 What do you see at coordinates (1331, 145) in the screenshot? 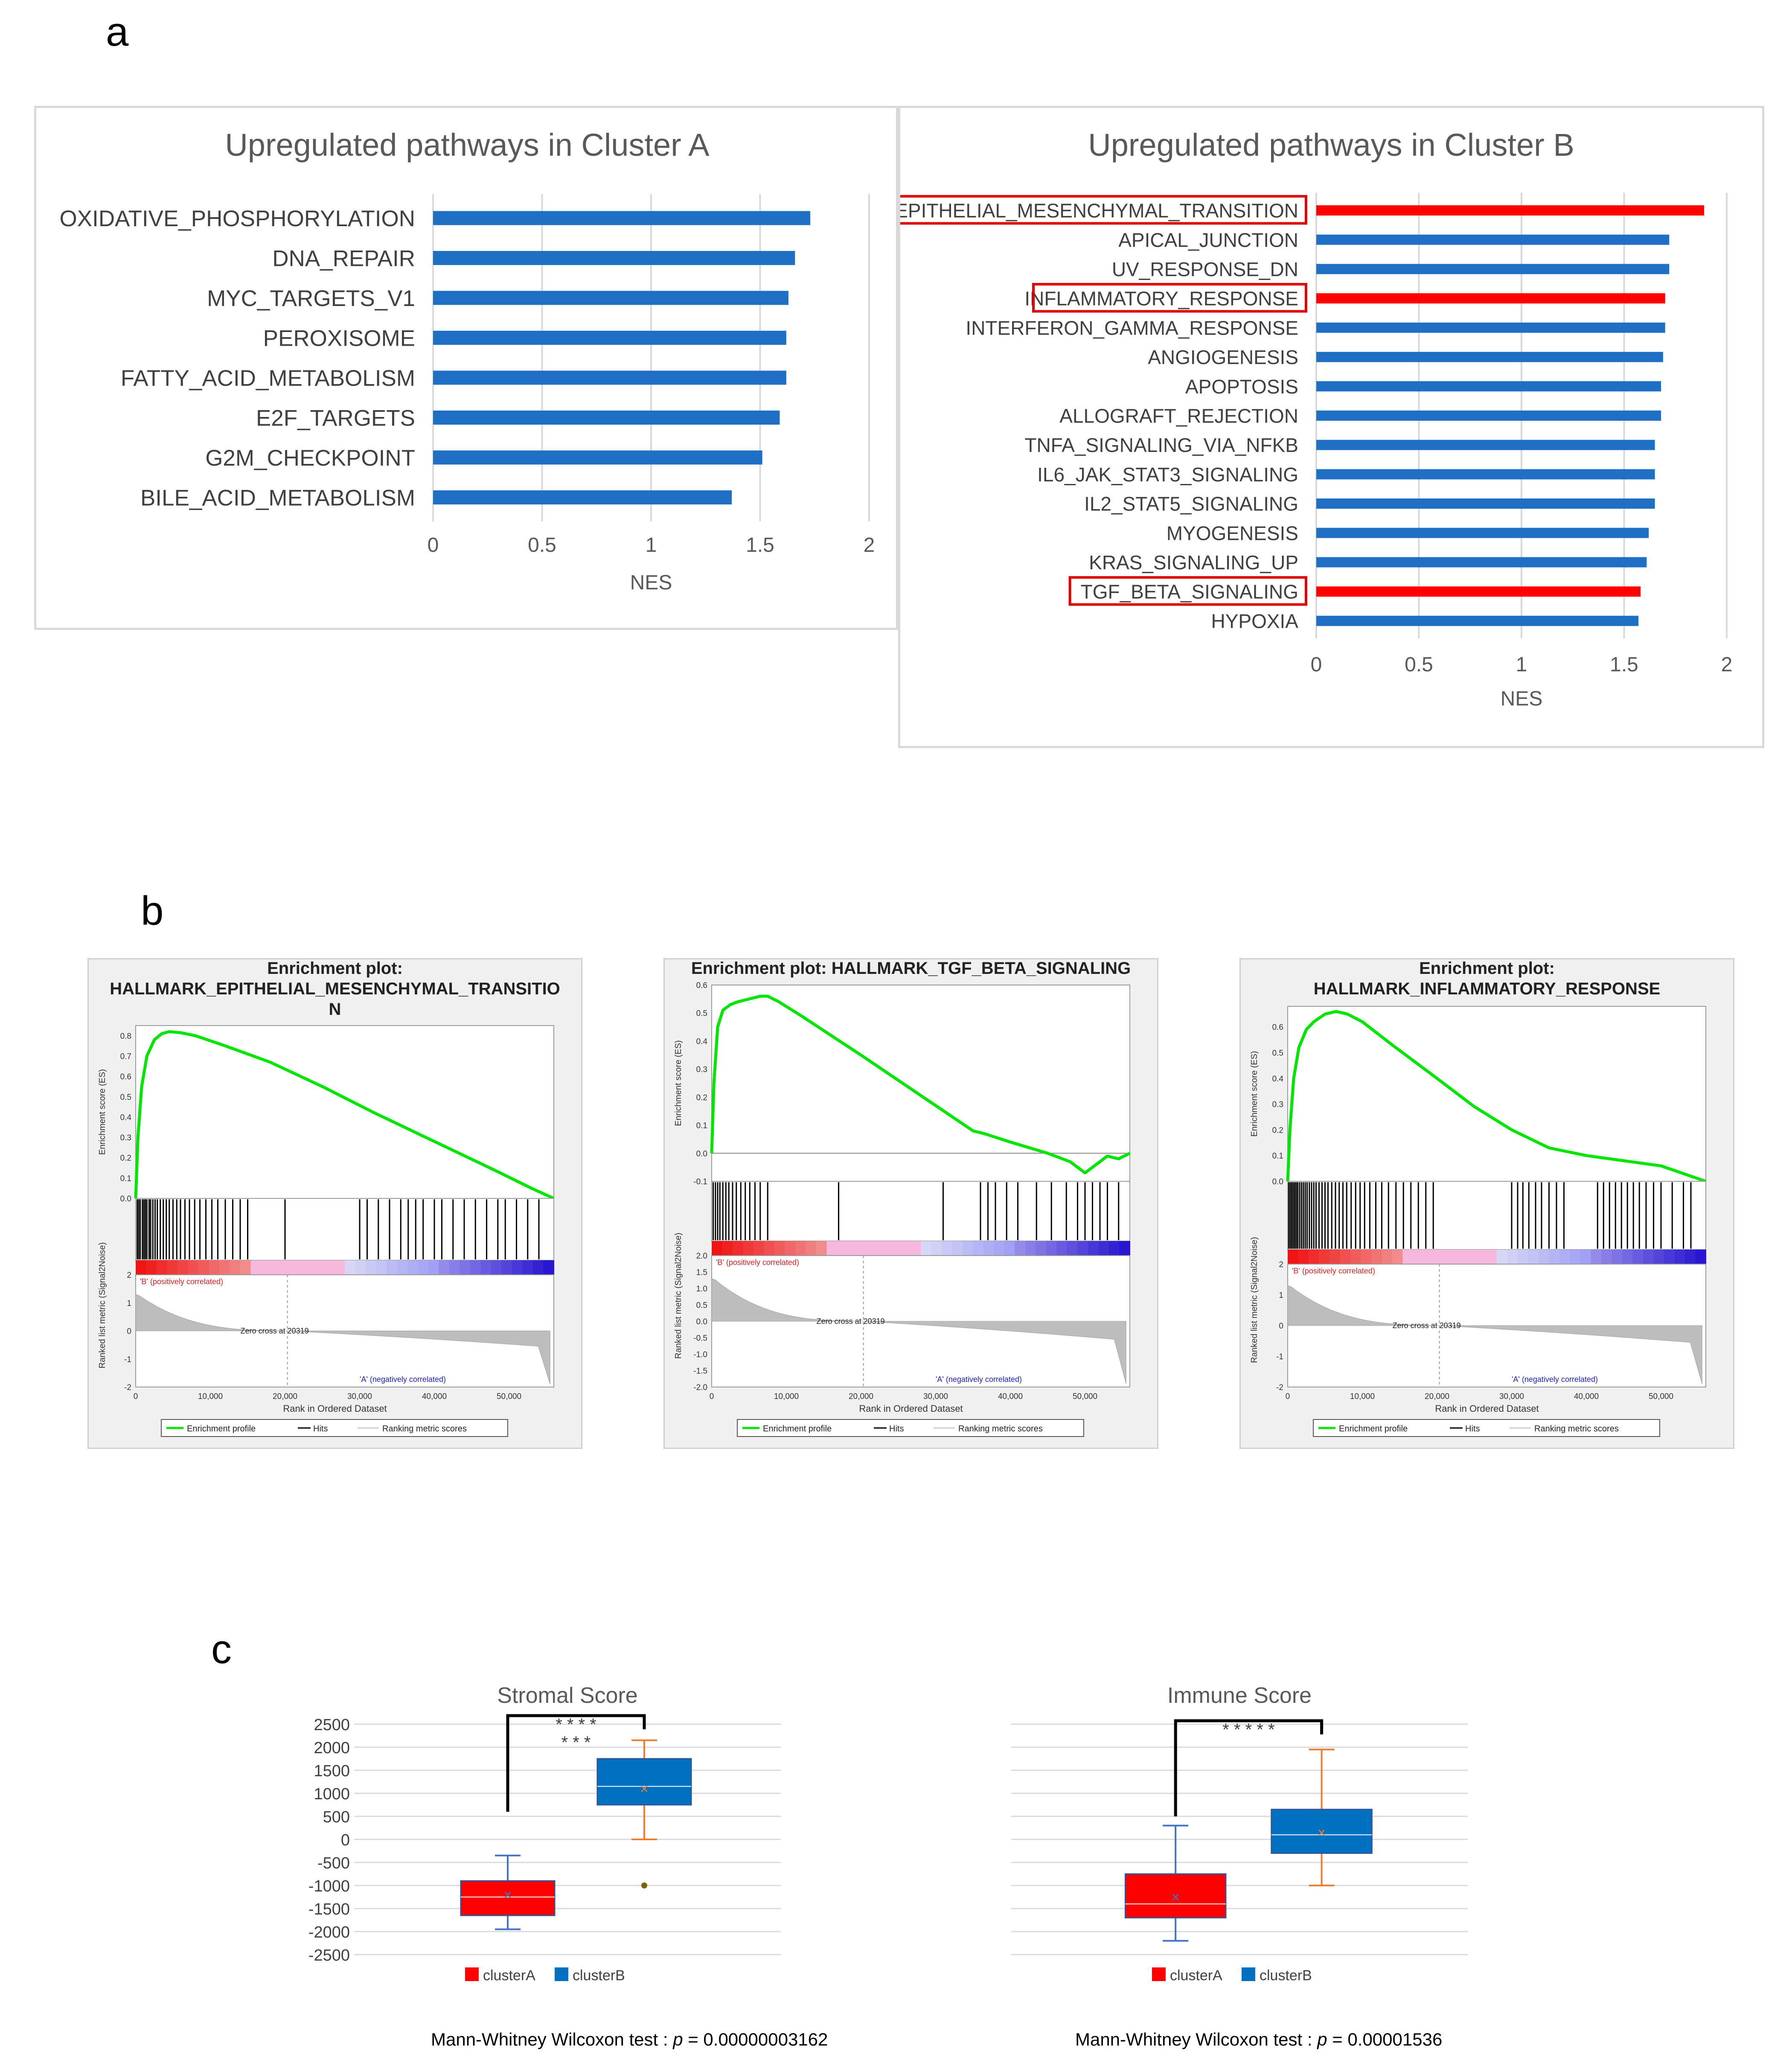
I see `chart-title: Upregulated pathways in Cluster B` at bounding box center [1331, 145].